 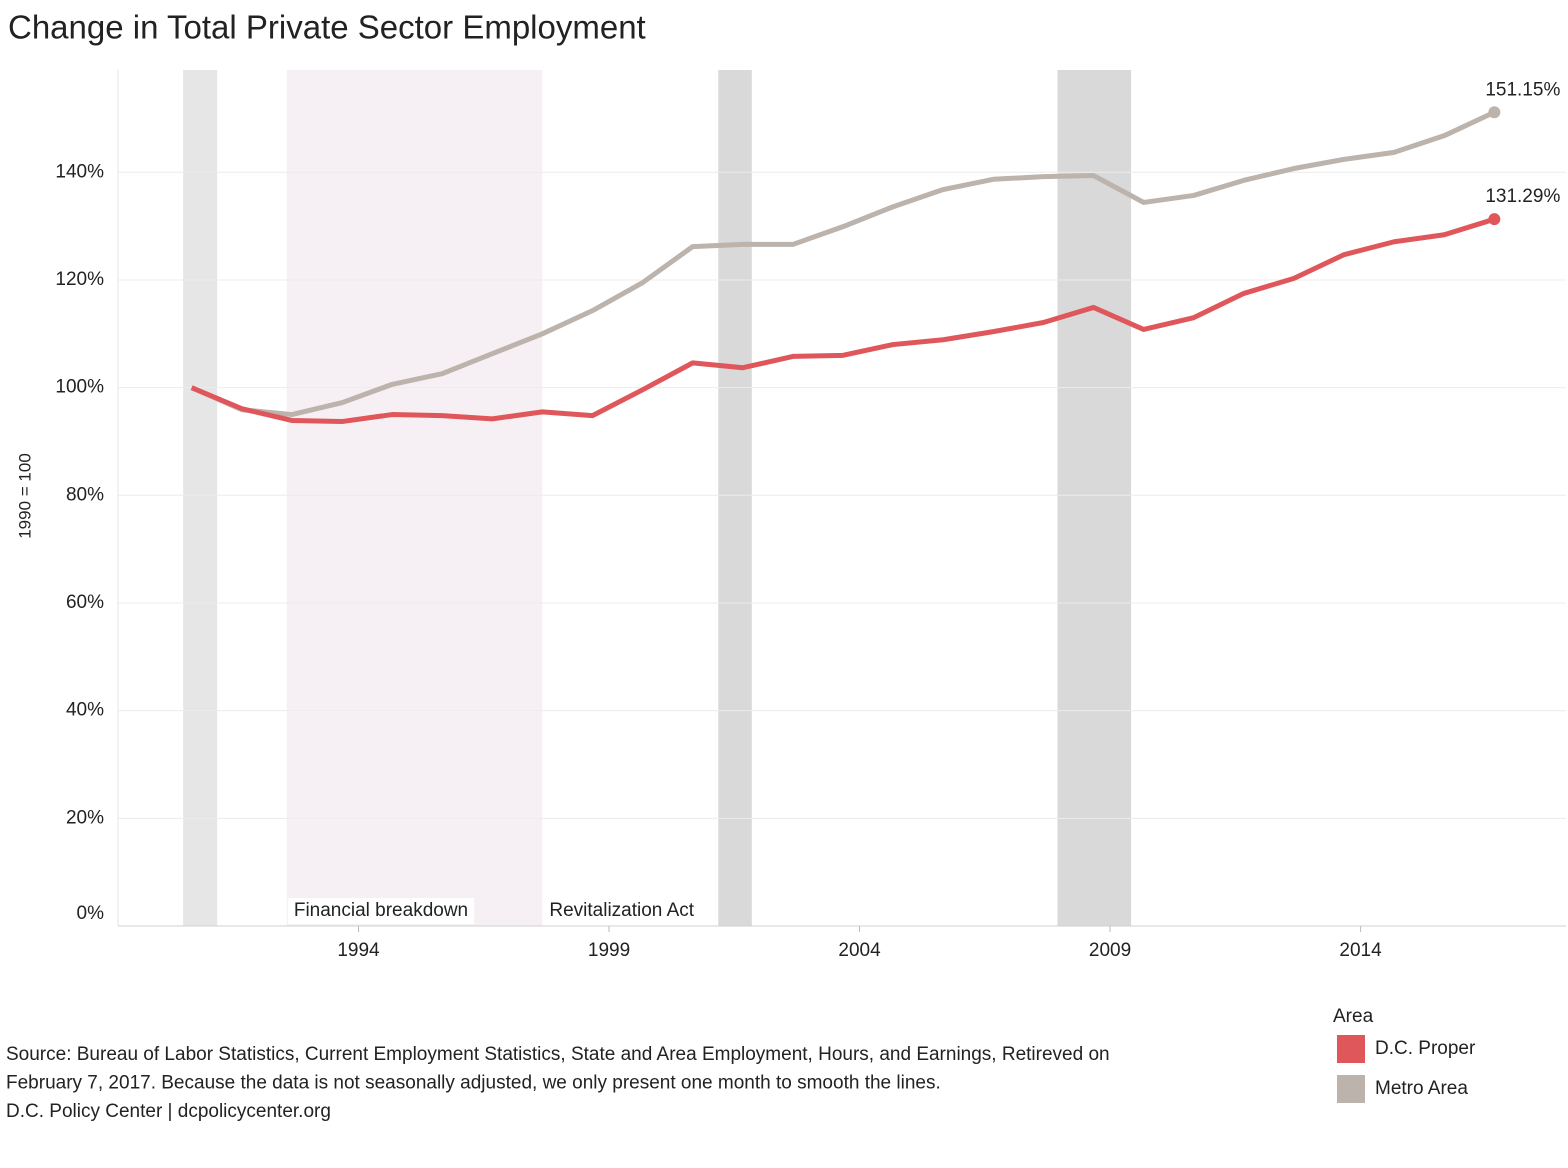 I want to click on y-tick-label: 100%, so click(x=79, y=387).